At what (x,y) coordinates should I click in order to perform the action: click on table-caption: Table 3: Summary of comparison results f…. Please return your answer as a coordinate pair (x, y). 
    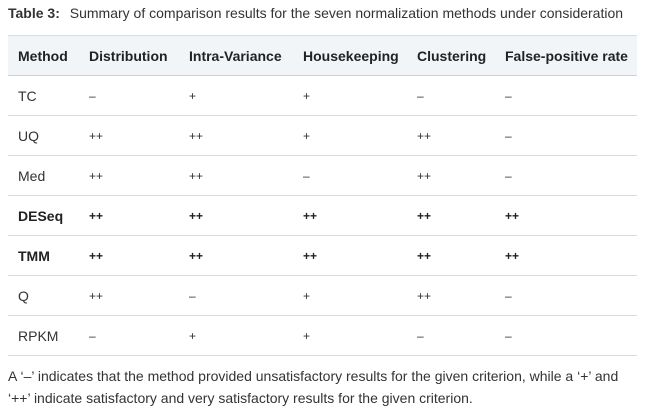
    Looking at the image, I should click on (315, 13).